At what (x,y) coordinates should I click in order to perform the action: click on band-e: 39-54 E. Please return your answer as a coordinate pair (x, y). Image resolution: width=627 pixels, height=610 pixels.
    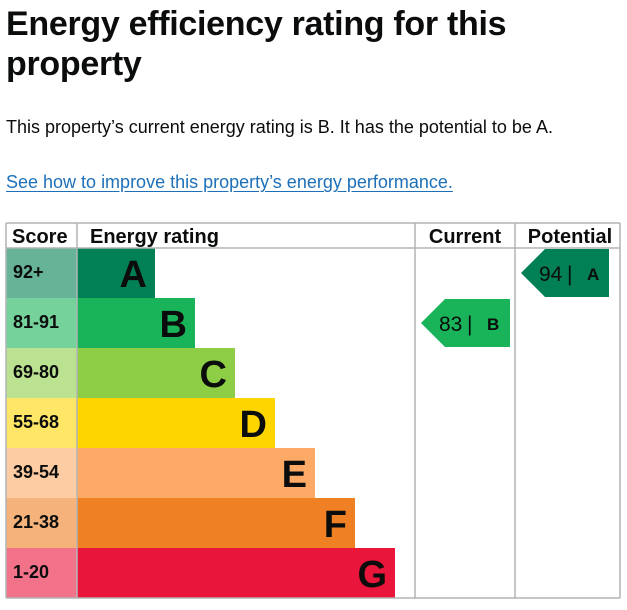
    Looking at the image, I should click on (160, 473).